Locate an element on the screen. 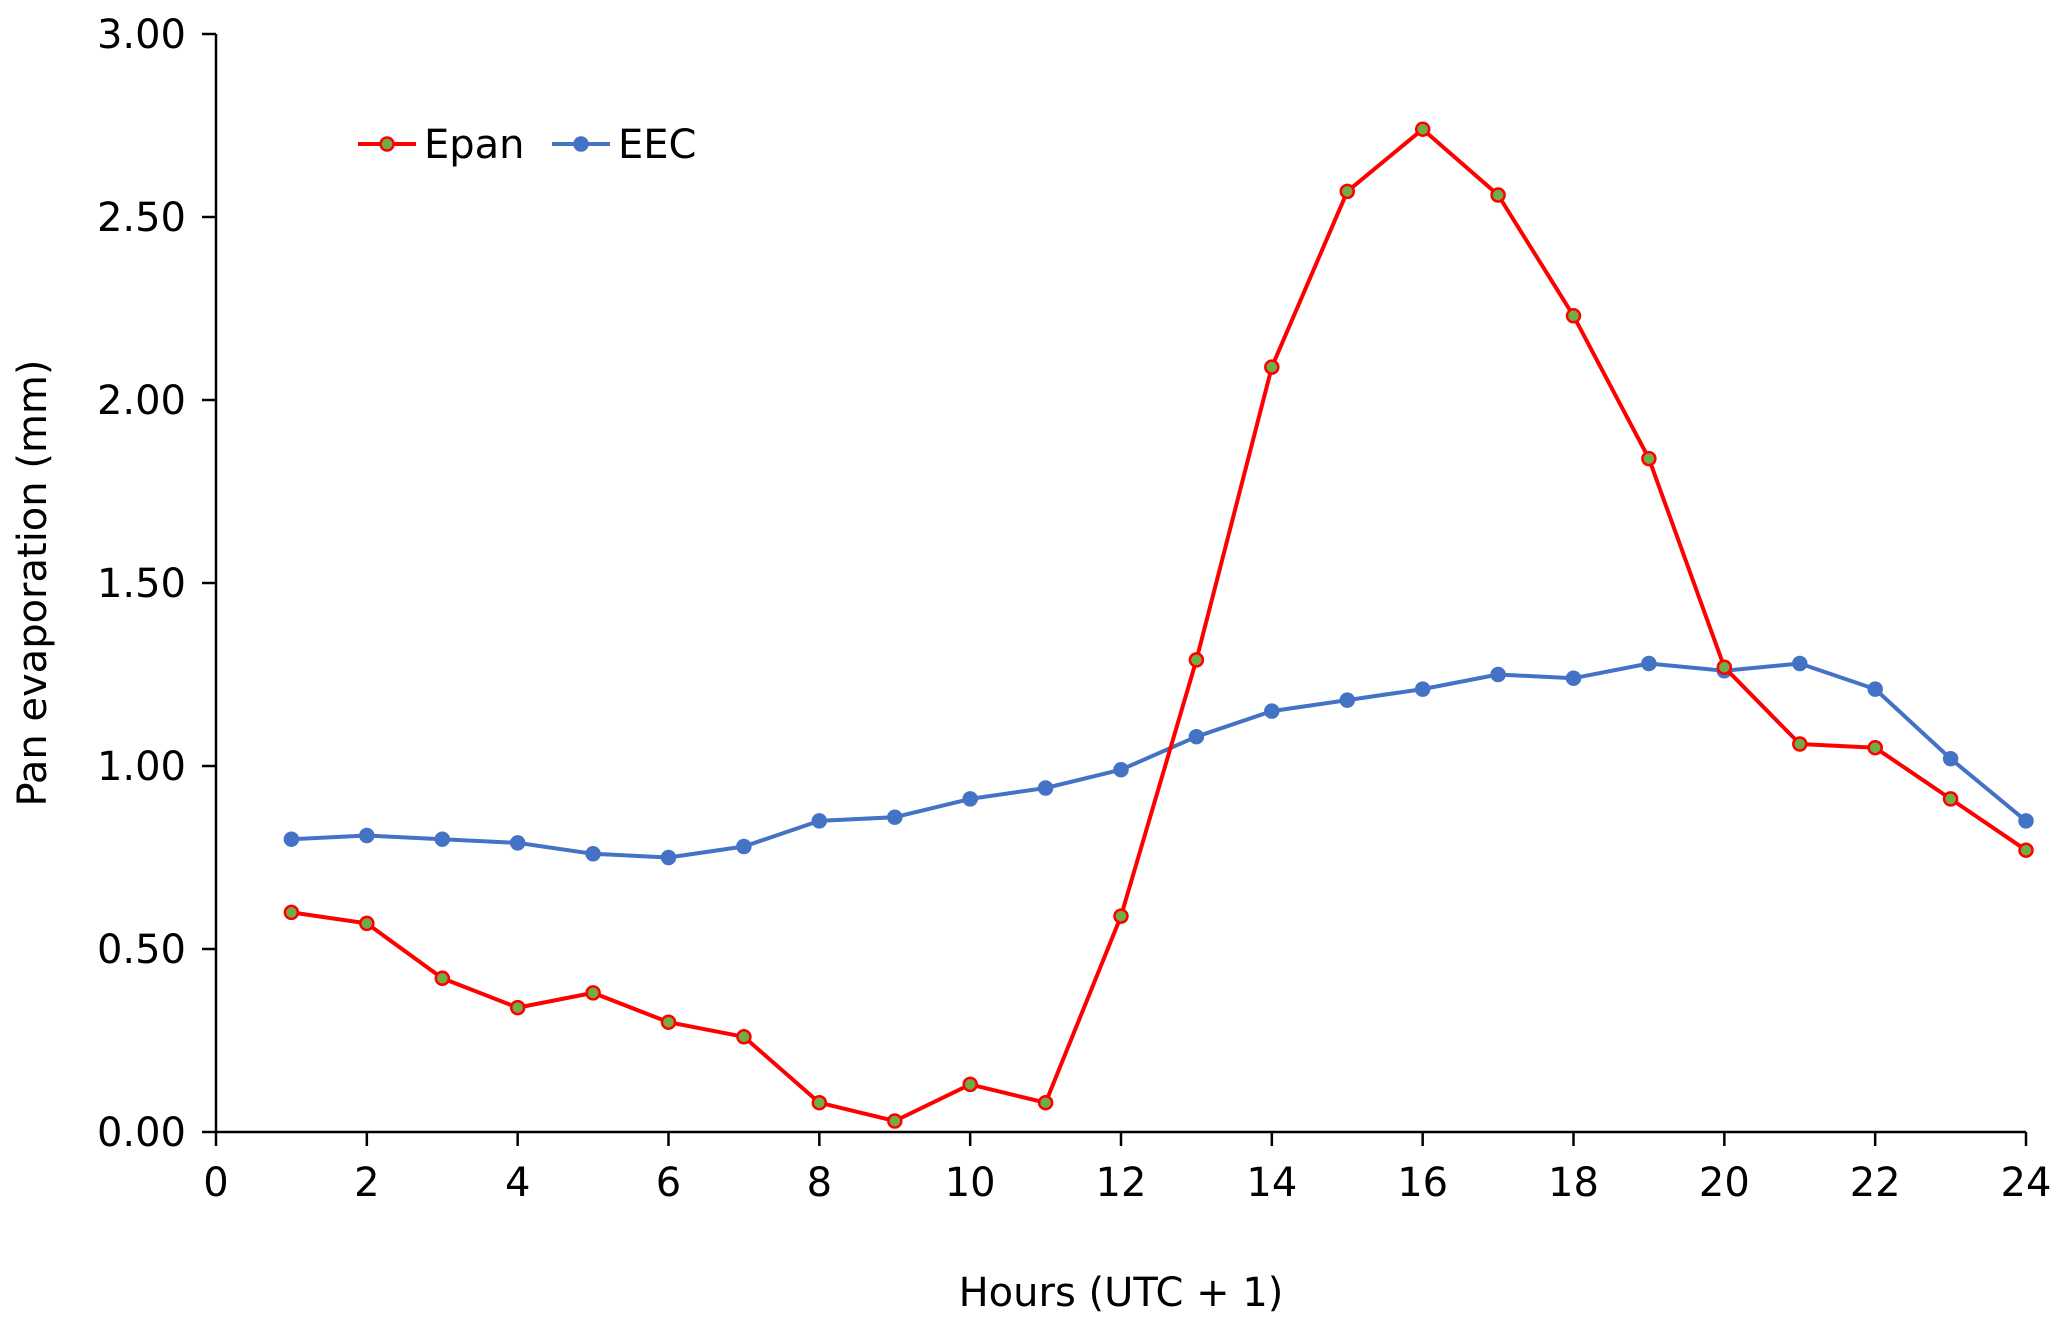 The height and width of the screenshot is (1334, 2067). x-axis-title: Hours (UTC + 1) is located at coordinates (1121, 1293).